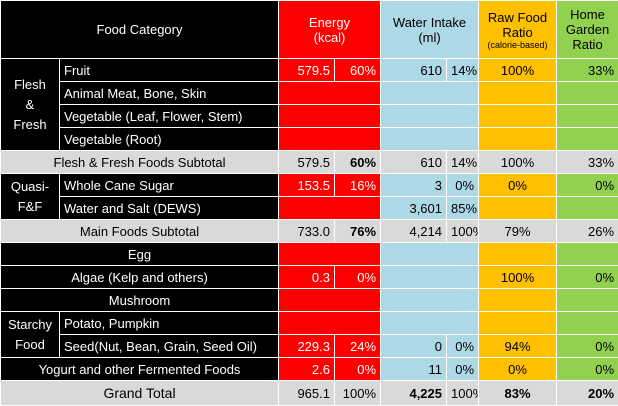 Image resolution: width=618 pixels, height=406 pixels. I want to click on table-row-algae: Algae (Kelp and others) 0.3 0% 100% 0%, so click(309, 277).